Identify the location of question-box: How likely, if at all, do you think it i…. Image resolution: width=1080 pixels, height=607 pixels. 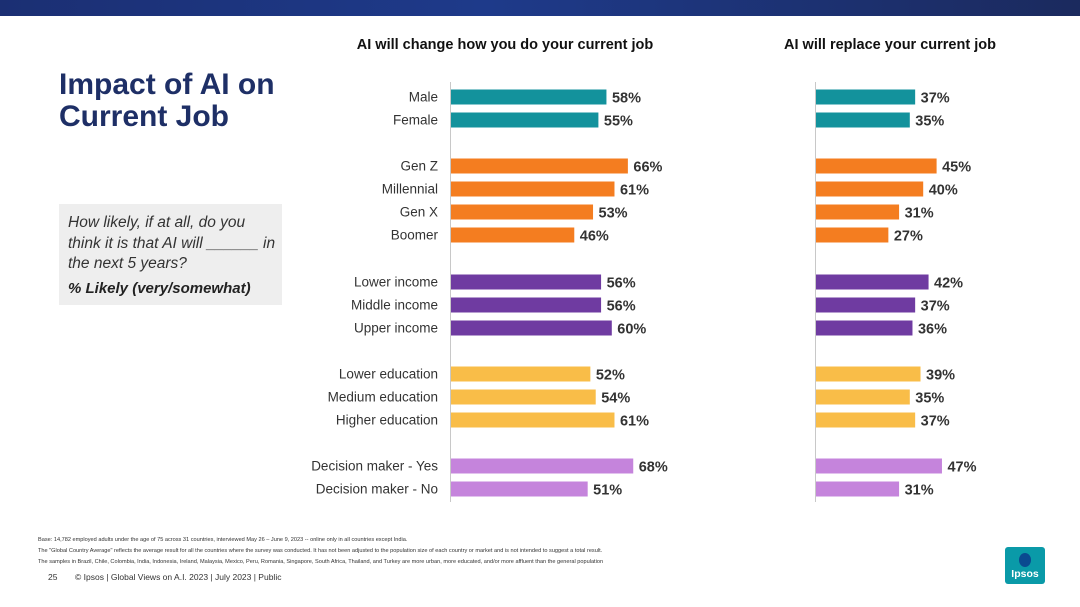
(170, 254).